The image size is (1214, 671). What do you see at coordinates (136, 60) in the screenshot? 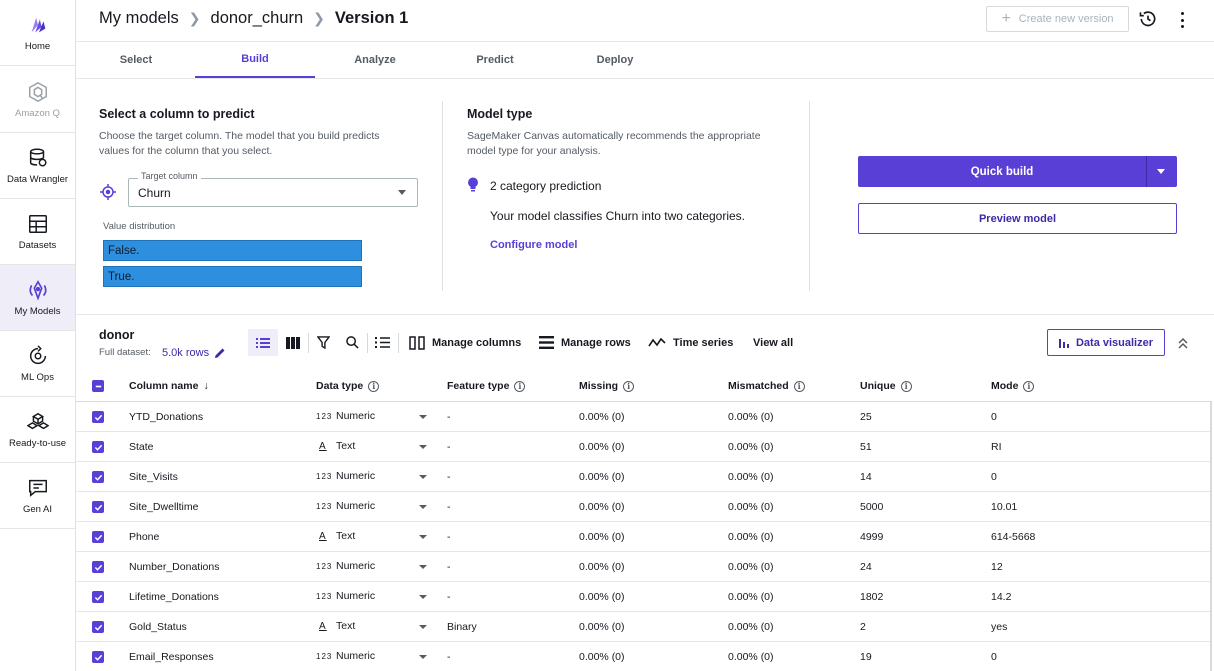
I see `tab-select: Select` at bounding box center [136, 60].